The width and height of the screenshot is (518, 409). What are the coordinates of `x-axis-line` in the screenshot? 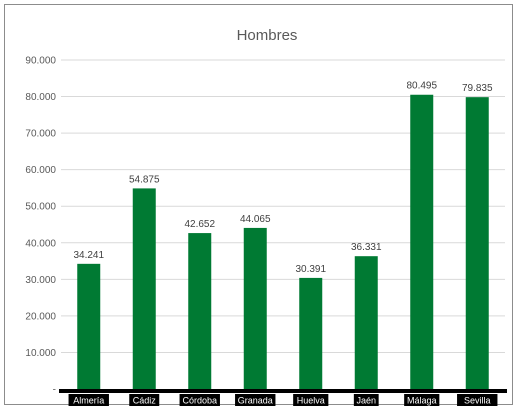 It's located at (283, 391).